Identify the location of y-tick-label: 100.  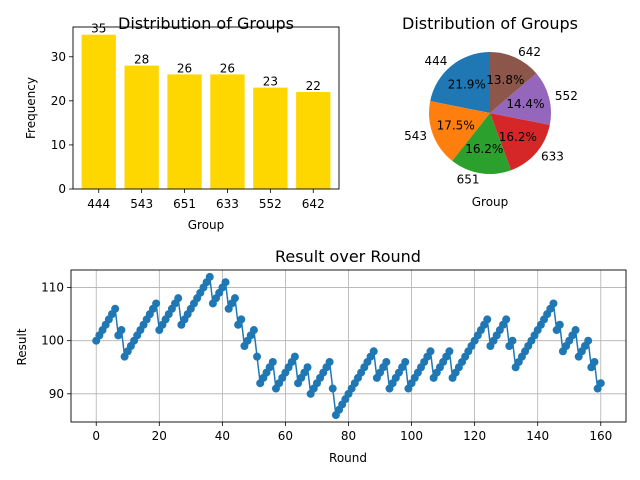
(52, 341).